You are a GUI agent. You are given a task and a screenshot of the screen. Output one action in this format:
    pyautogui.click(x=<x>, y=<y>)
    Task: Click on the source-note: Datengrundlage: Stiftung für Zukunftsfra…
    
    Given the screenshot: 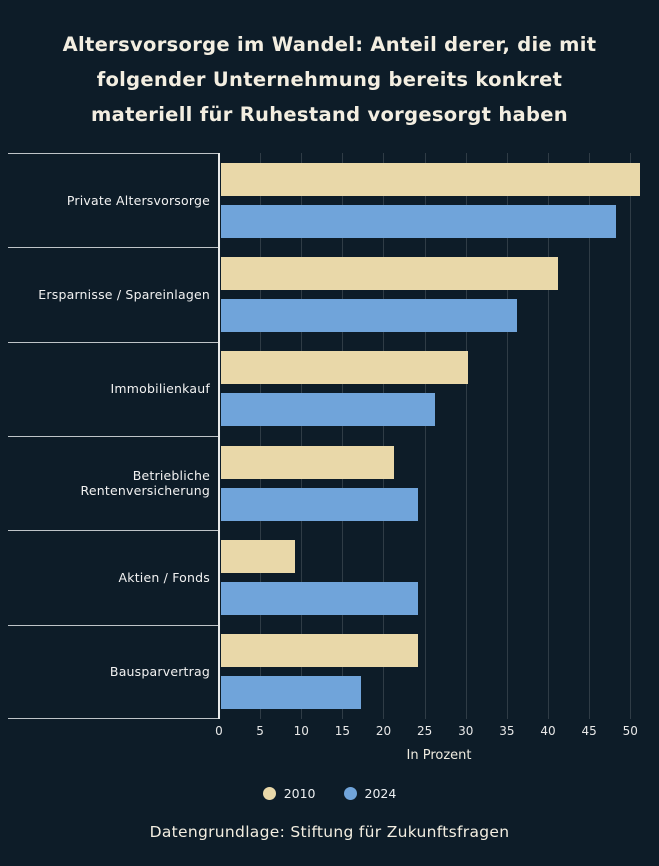 What is the action you would take?
    pyautogui.click(x=329, y=832)
    